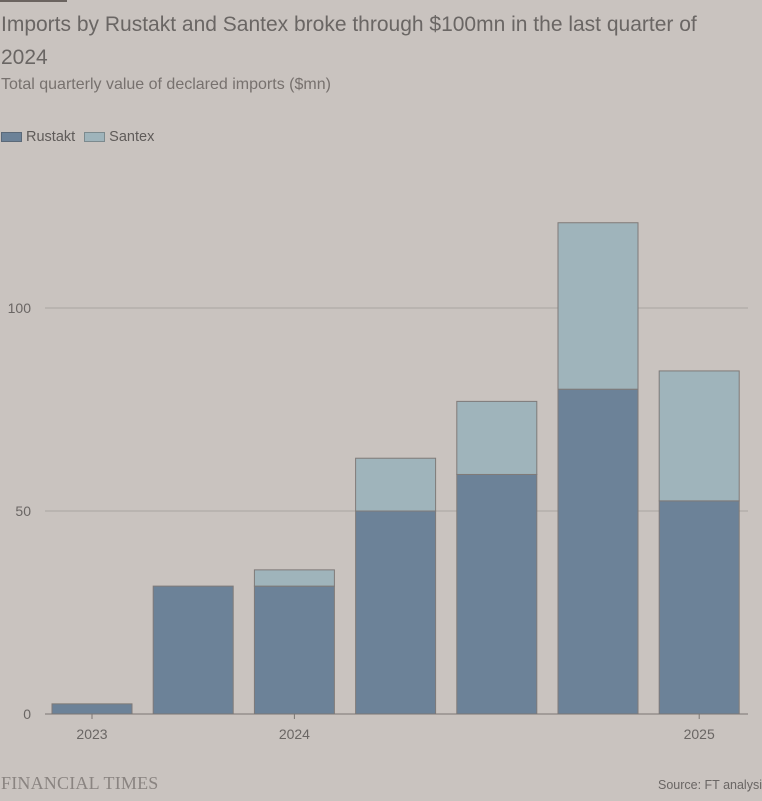  I want to click on legend-swatch-santex, so click(95, 137).